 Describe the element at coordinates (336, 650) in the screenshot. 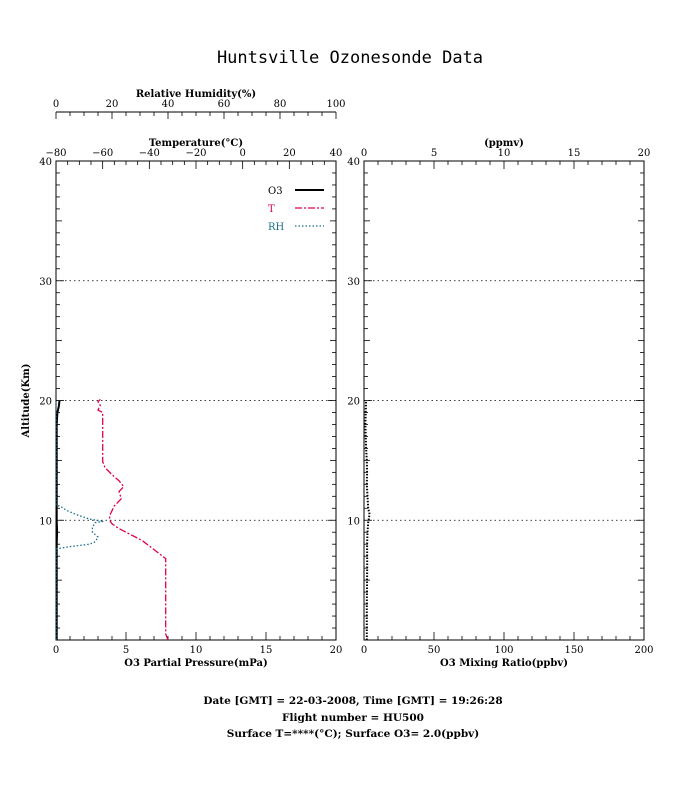

I see `x-tick-label-bottom: 20` at that location.